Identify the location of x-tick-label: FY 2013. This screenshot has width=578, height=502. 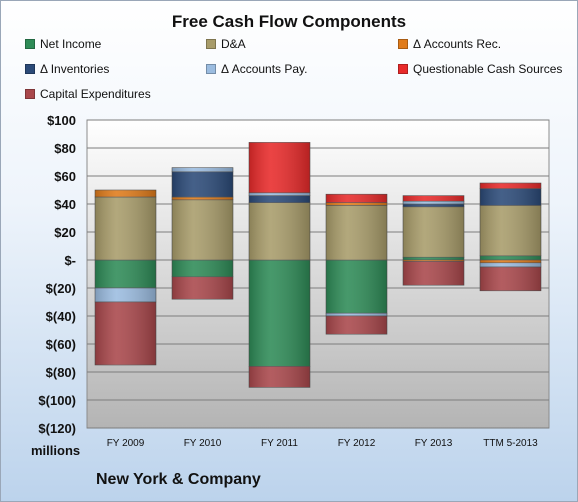
(434, 443).